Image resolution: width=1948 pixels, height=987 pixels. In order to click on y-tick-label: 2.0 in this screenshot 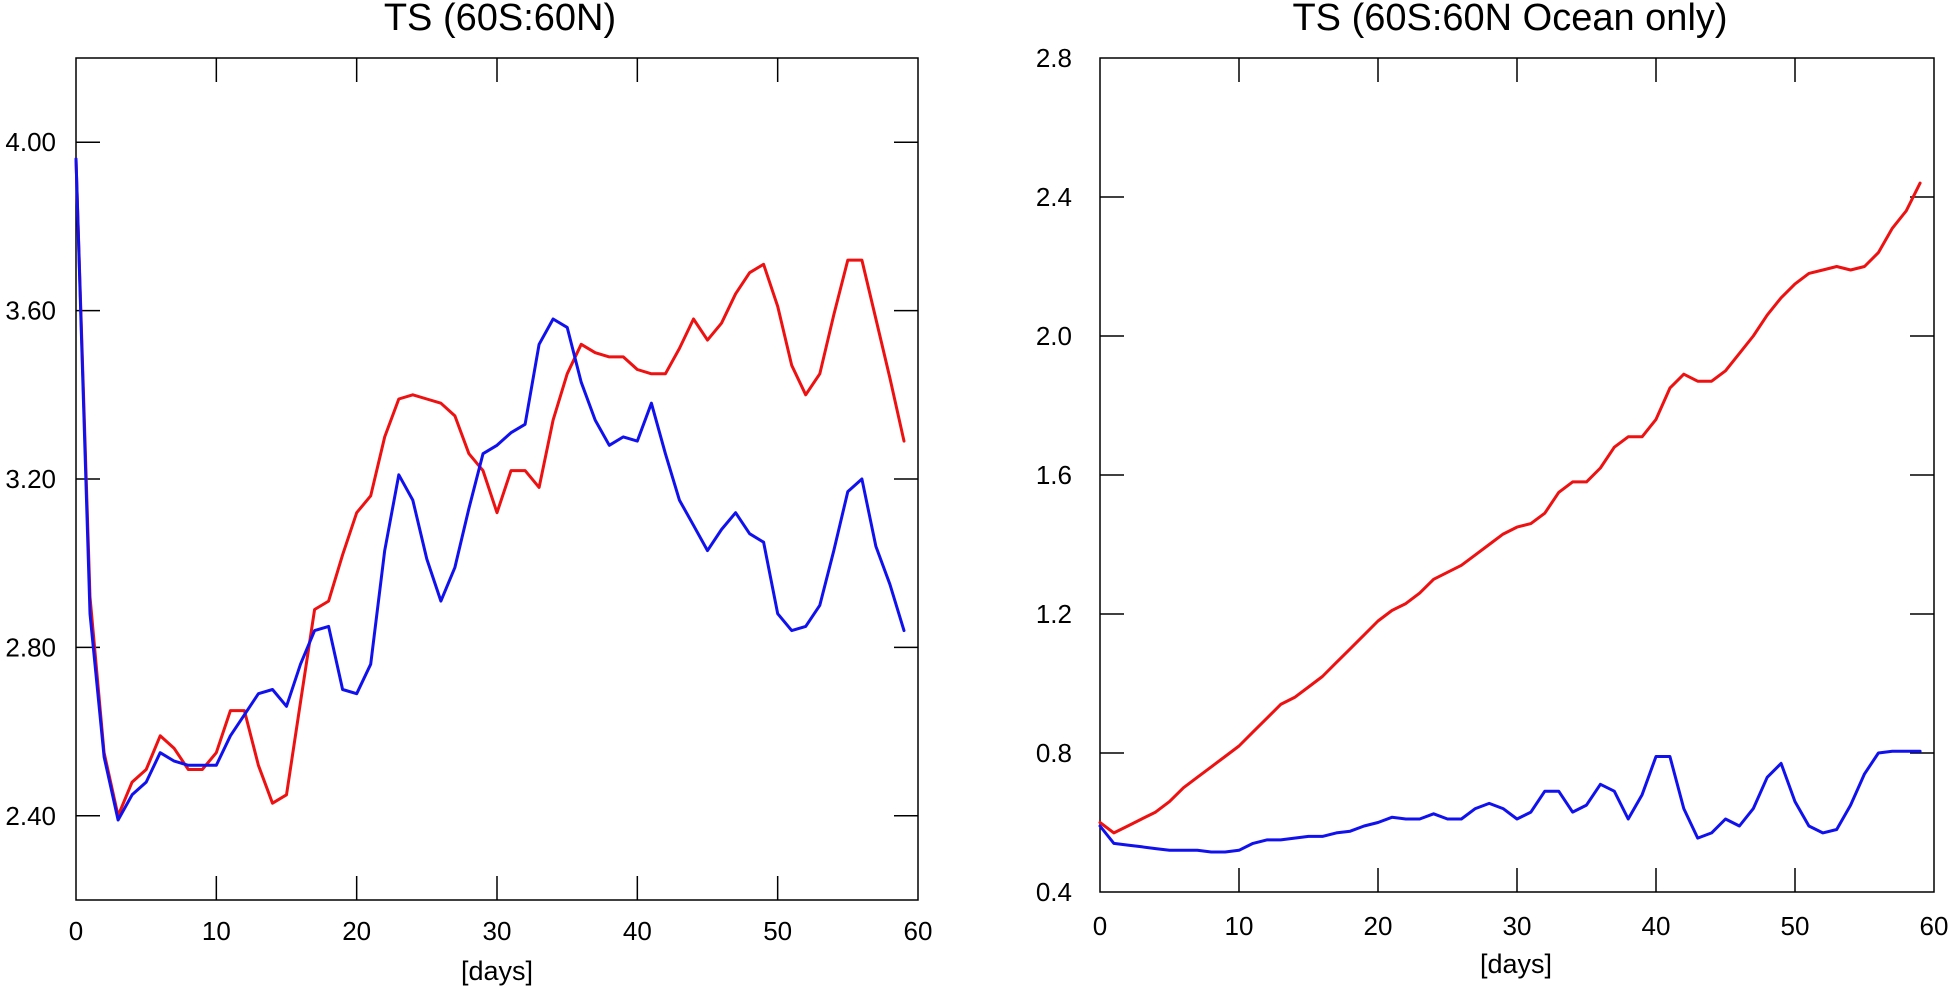, I will do `click(1054, 336)`.